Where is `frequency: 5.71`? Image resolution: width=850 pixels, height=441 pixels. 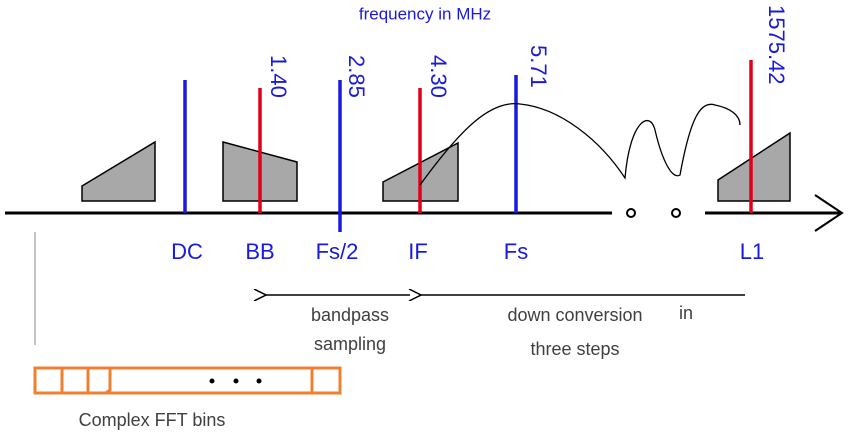
frequency: 5.71 is located at coordinates (538, 66).